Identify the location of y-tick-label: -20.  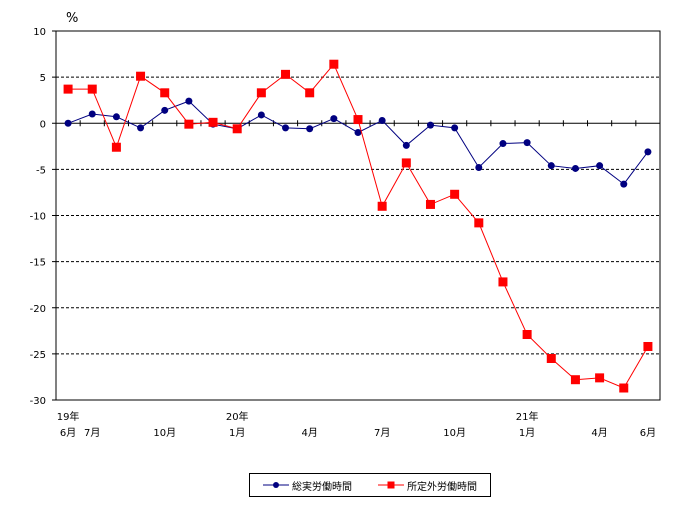
(38, 309).